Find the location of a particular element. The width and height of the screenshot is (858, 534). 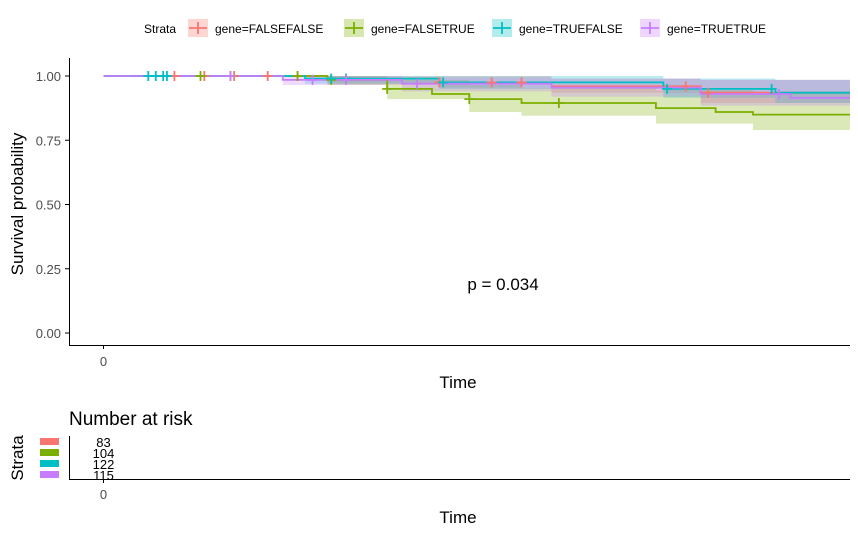

y-tick-label: 0.50 is located at coordinates (48, 205).